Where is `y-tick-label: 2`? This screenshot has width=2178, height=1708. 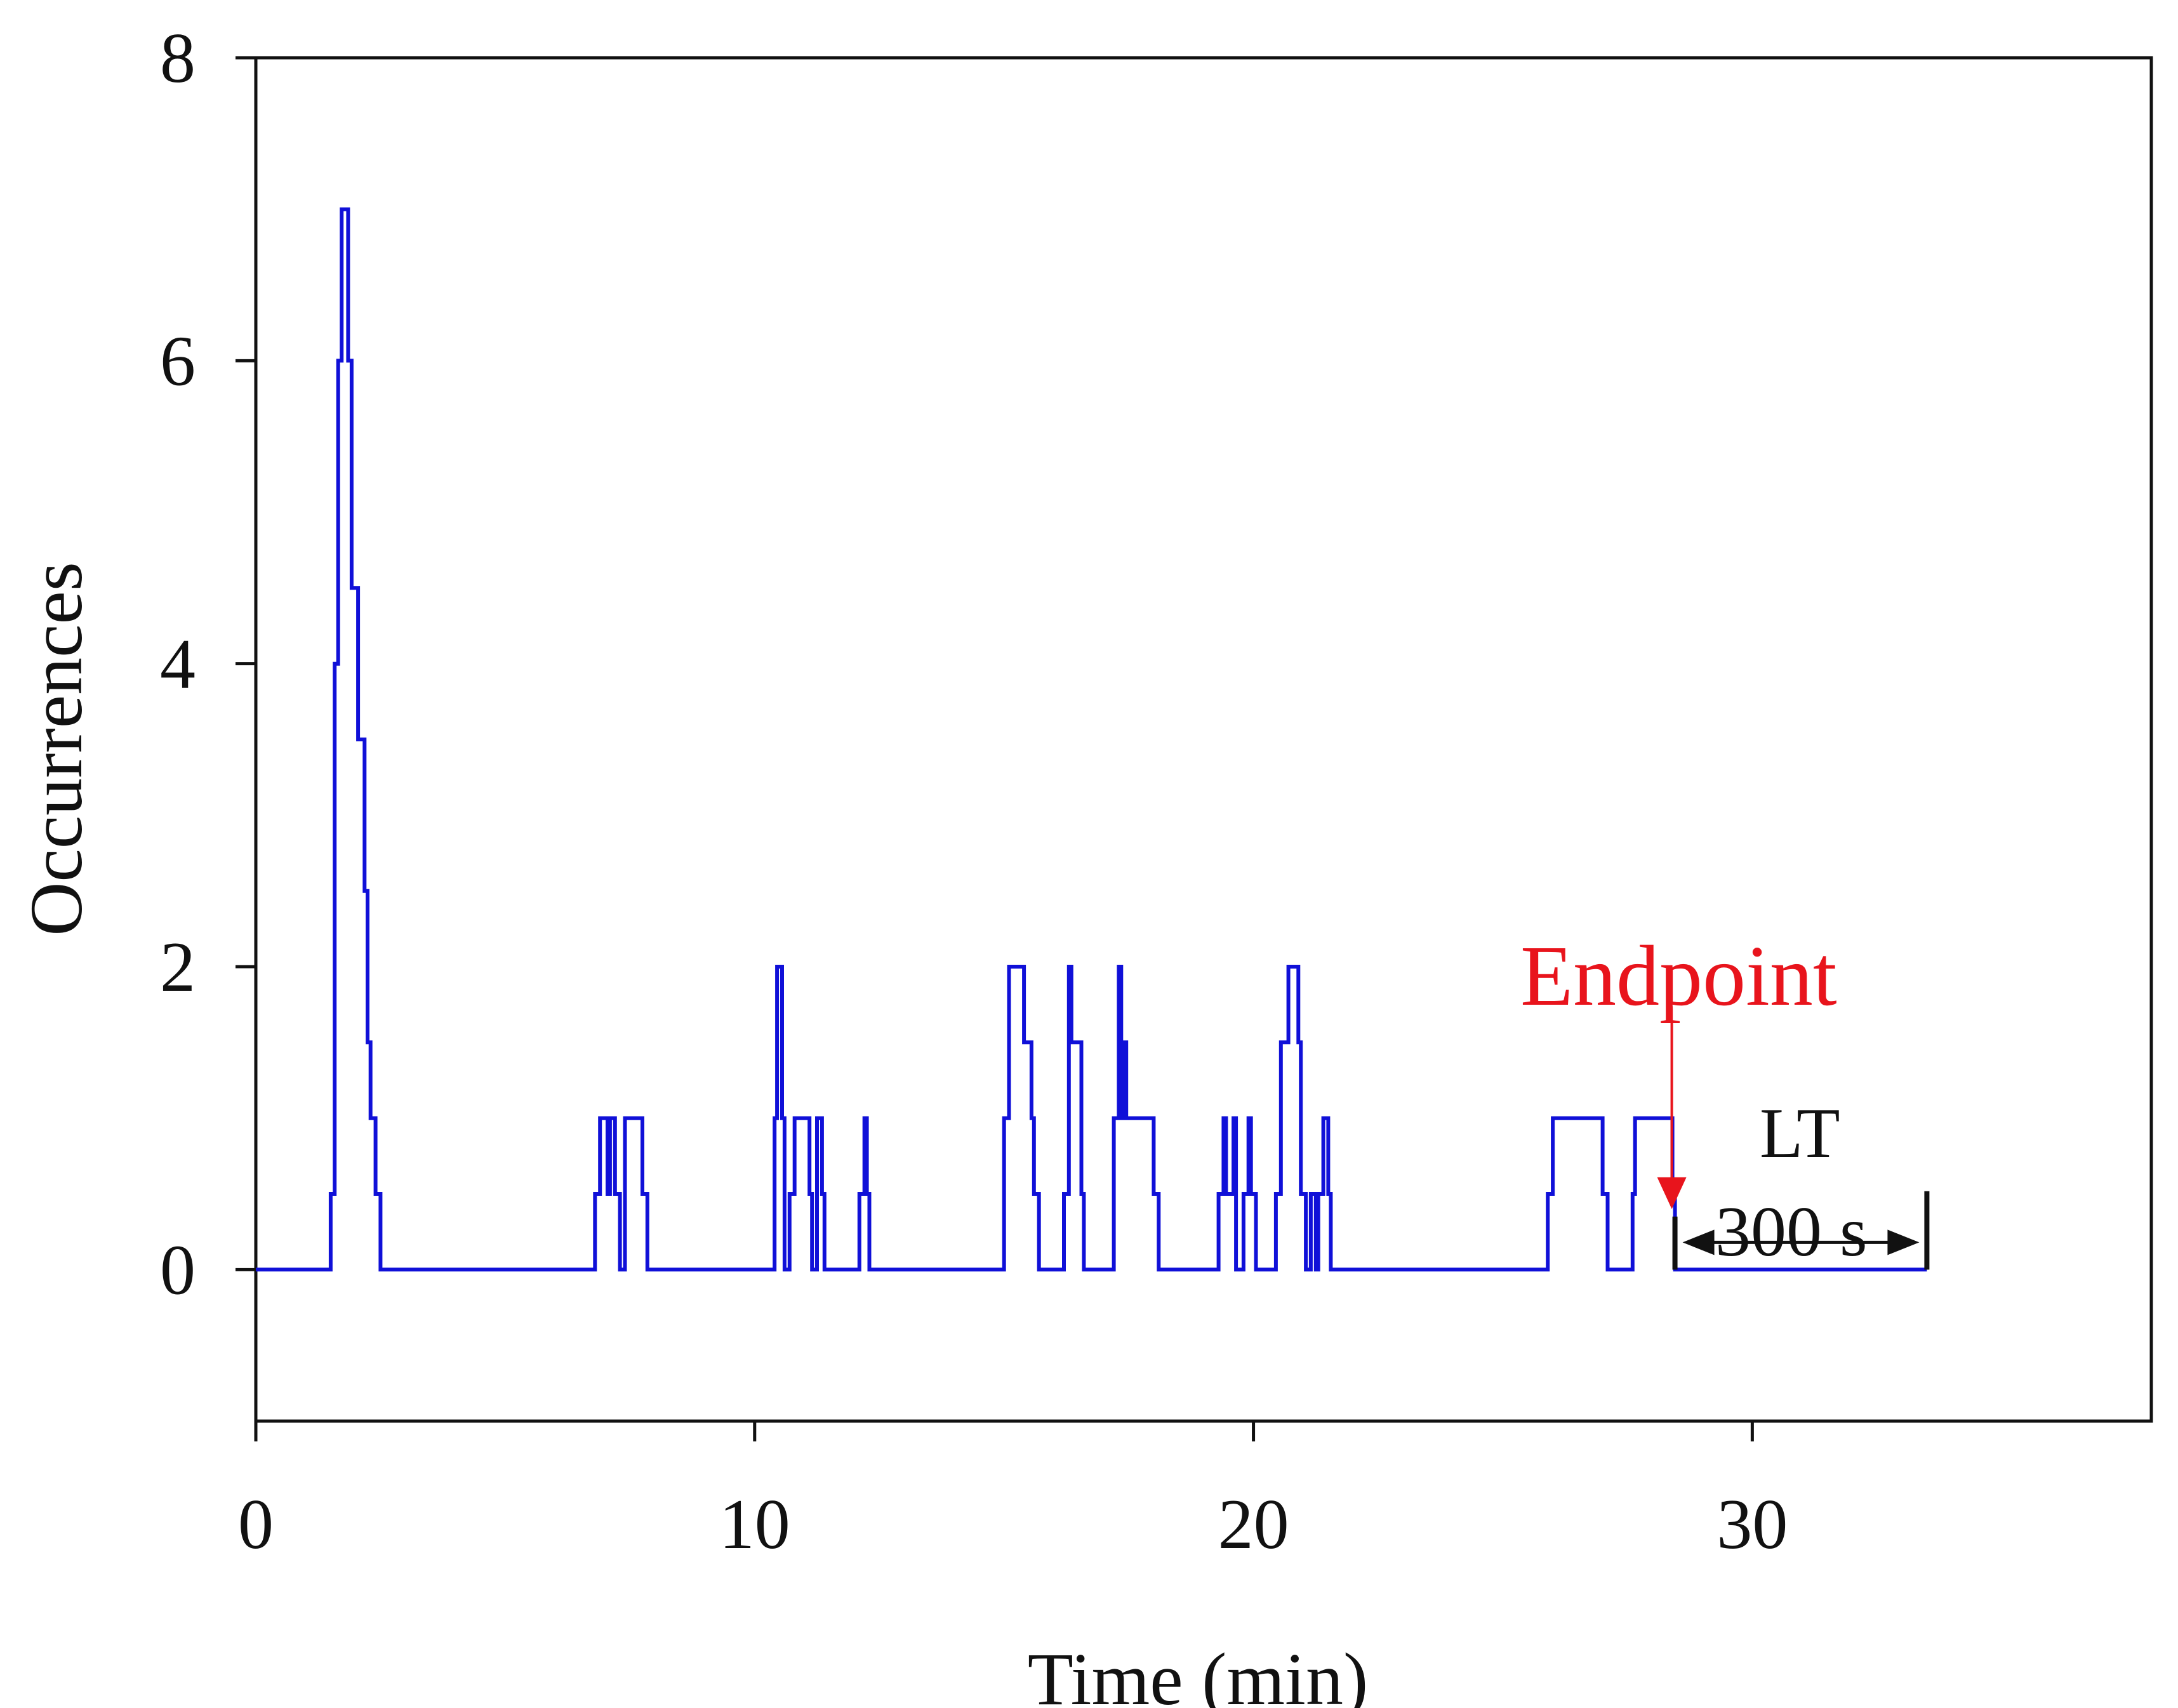 y-tick-label: 2 is located at coordinates (178, 967).